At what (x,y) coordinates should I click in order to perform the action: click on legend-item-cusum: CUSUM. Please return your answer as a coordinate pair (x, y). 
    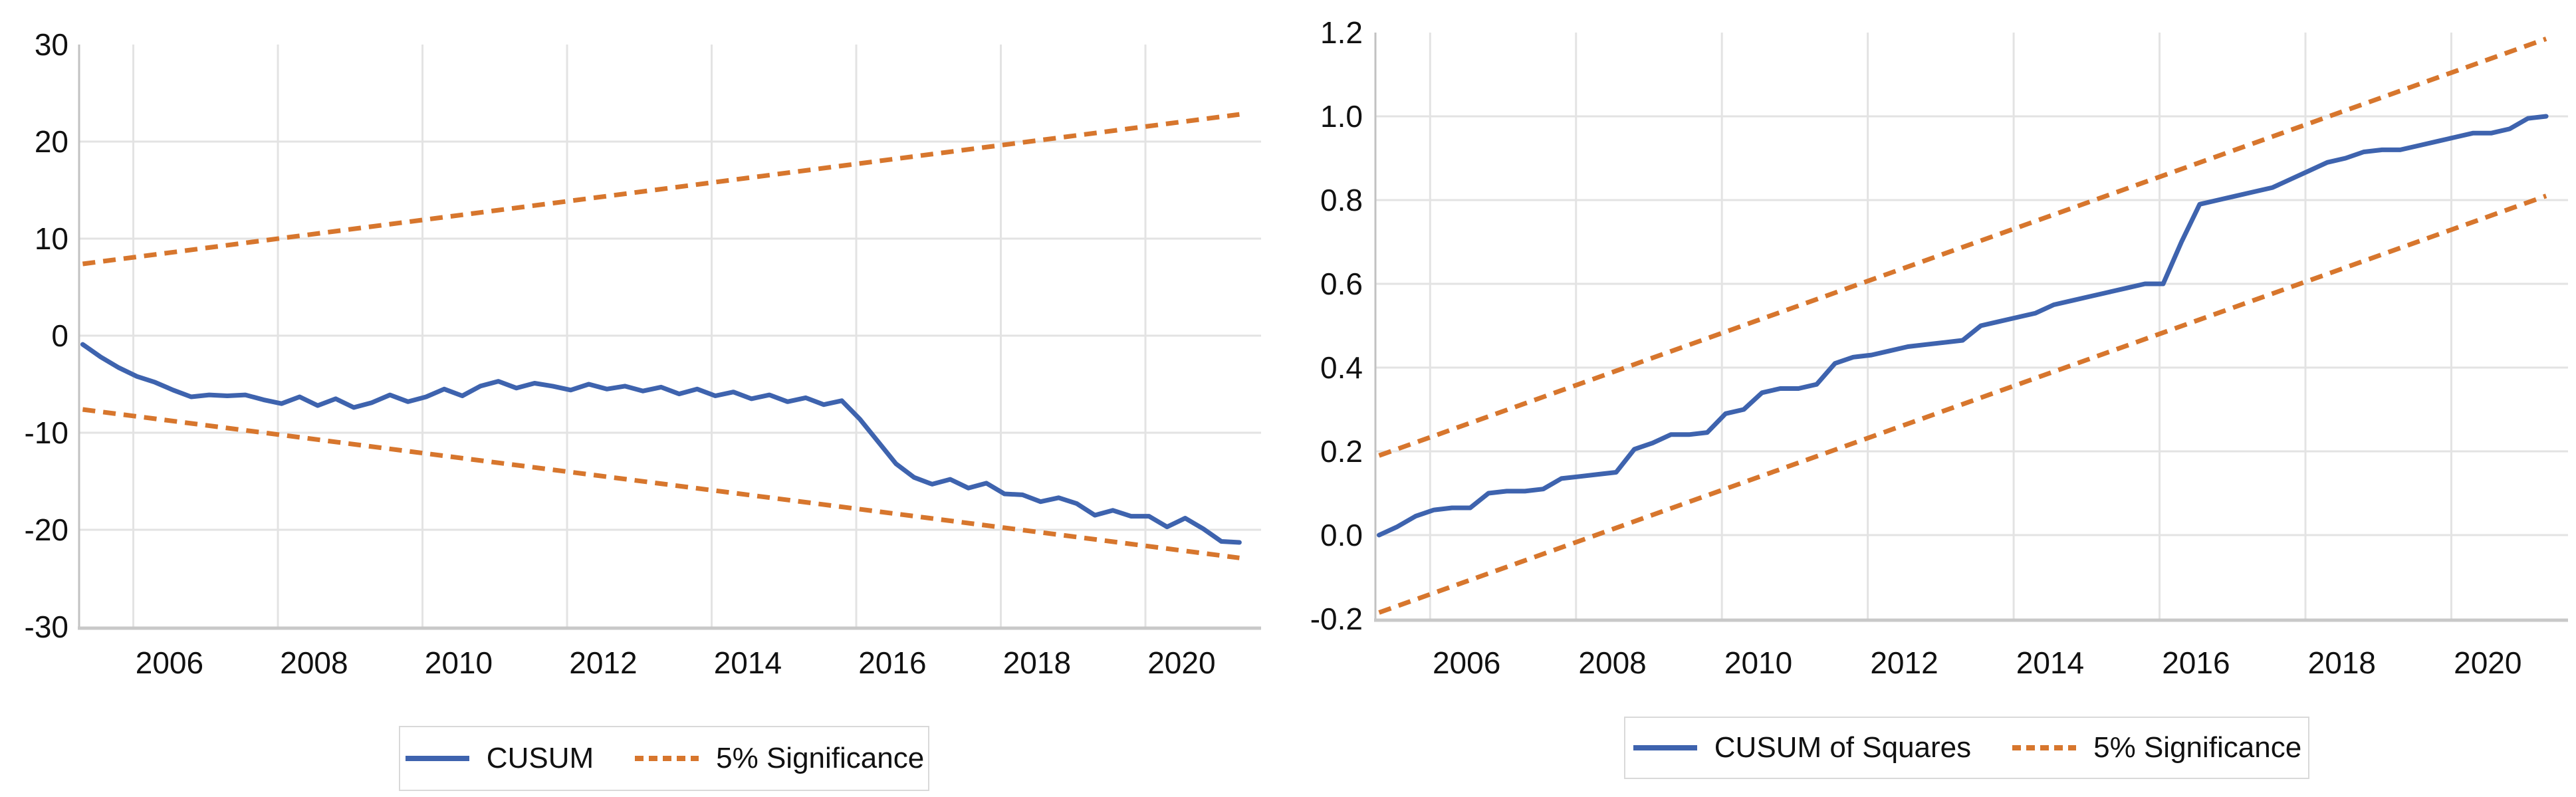
    Looking at the image, I should click on (499, 758).